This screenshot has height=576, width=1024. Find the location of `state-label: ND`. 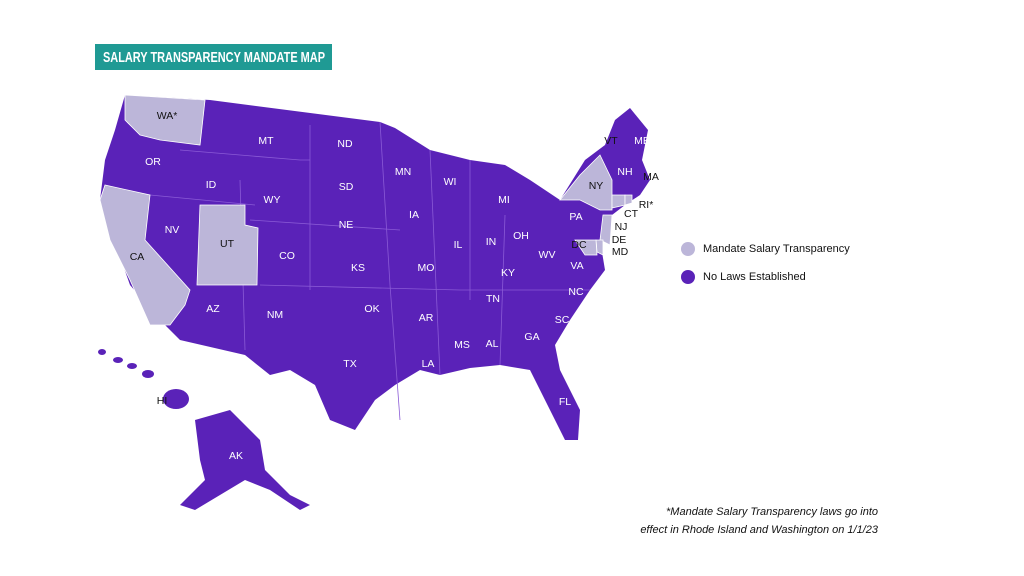

state-label: ND is located at coordinates (345, 144).